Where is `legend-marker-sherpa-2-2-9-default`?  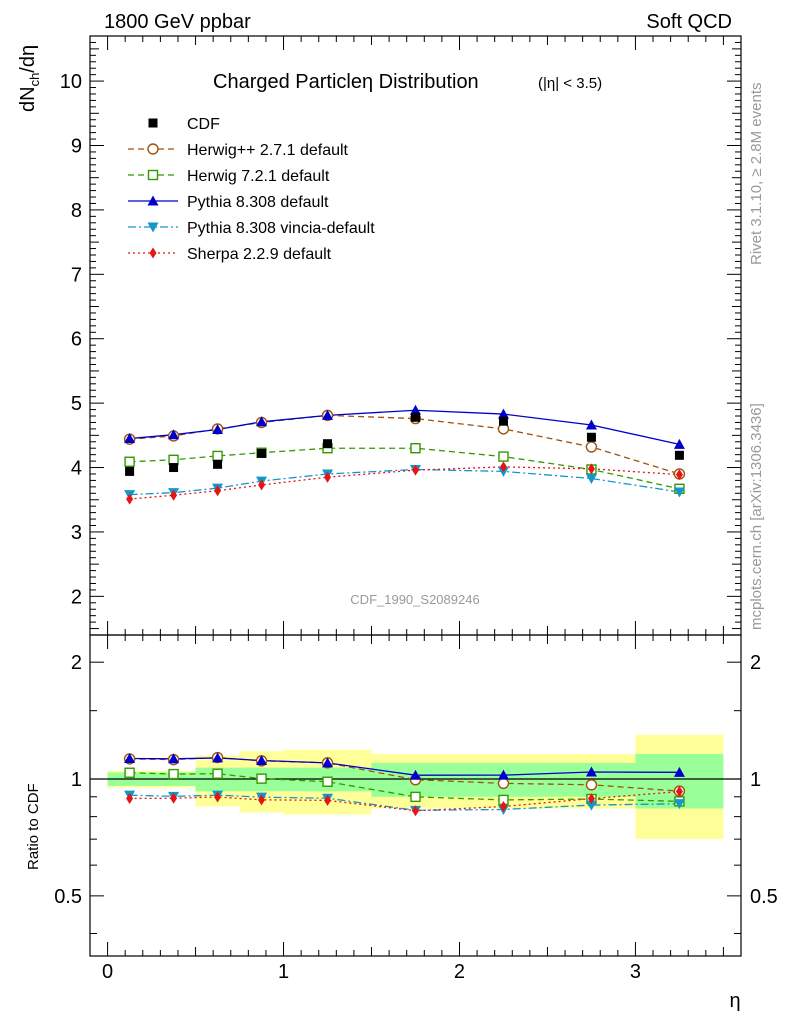
legend-marker-sherpa-2-2-9-default is located at coordinates (153, 253).